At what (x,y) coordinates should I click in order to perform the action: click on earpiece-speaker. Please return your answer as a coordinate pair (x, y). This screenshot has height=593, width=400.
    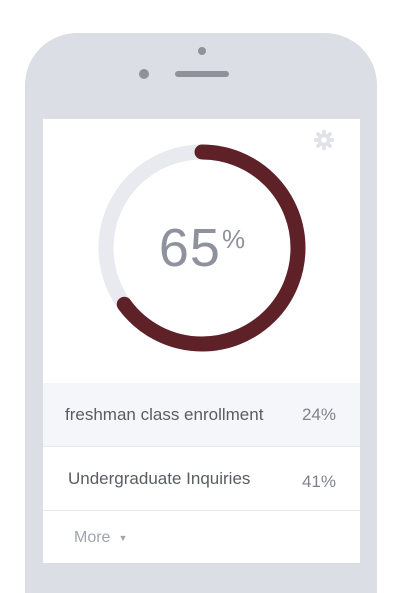
    Looking at the image, I should click on (202, 74).